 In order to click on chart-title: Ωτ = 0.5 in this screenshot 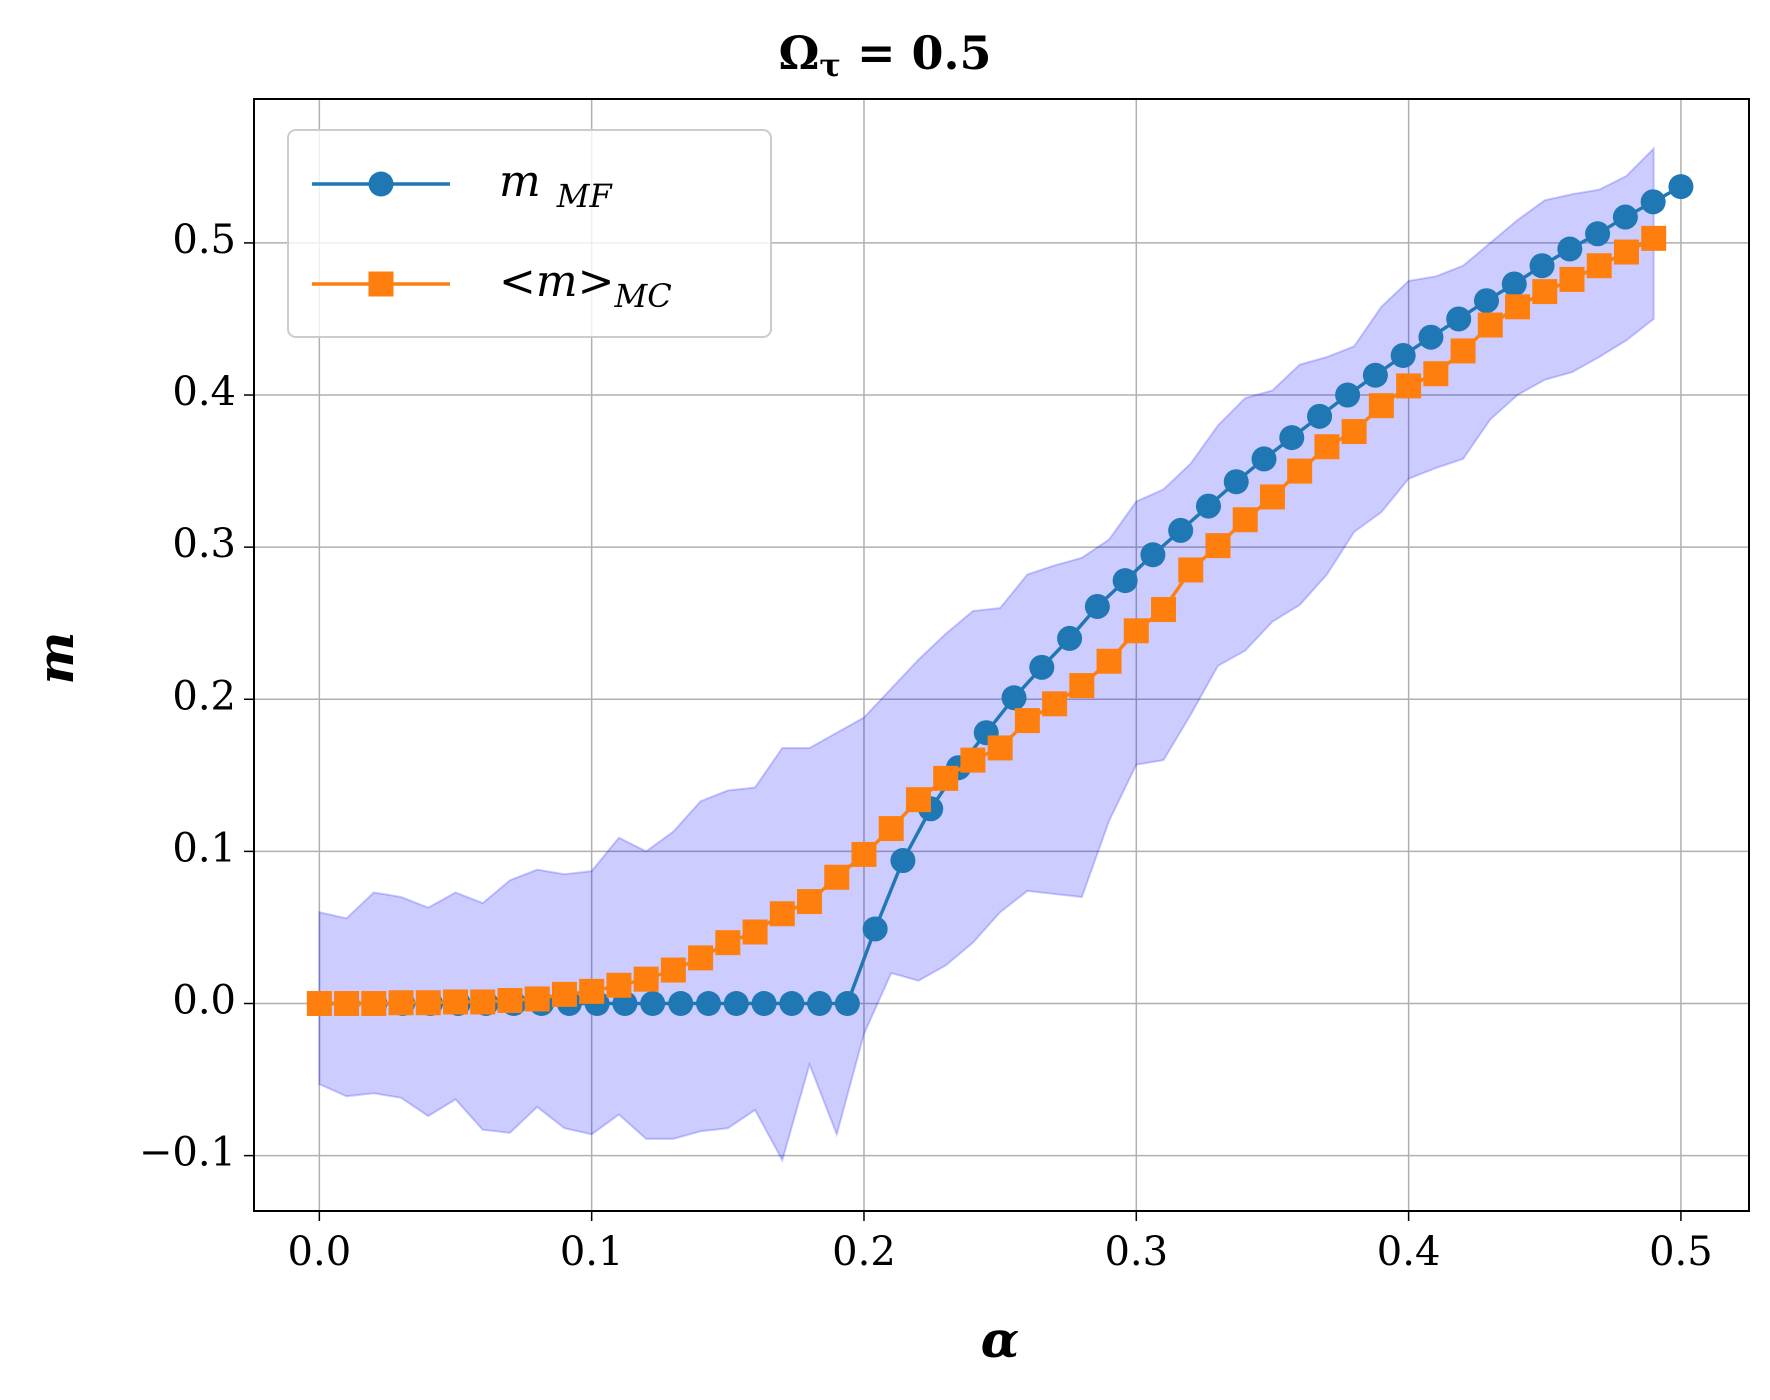, I will do `click(884, 55)`.